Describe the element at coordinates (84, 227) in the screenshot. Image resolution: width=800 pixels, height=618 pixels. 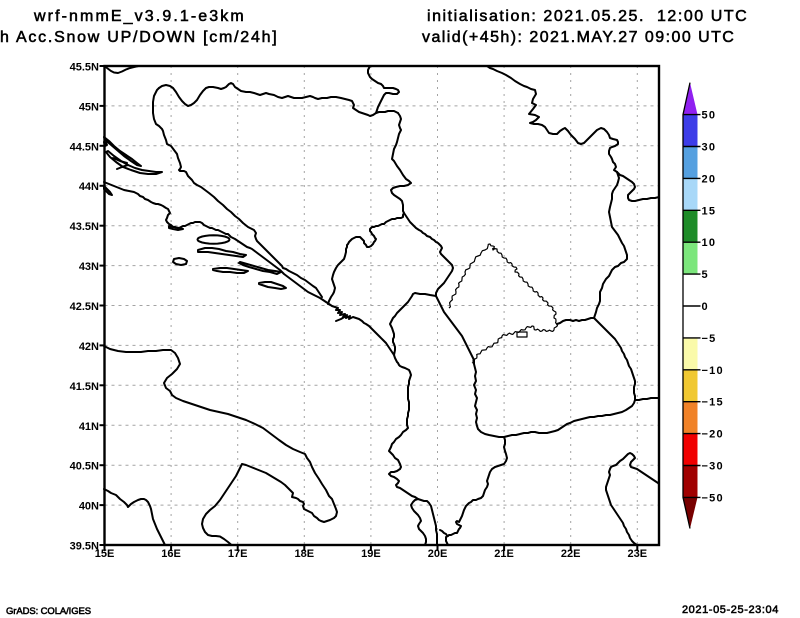
I see `svg-text: 43.5N` at that location.